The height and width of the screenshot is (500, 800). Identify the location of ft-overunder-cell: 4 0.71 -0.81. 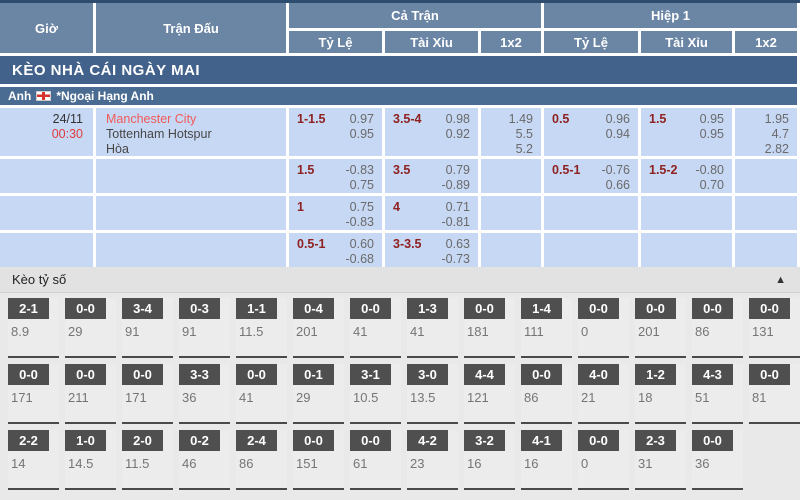
(431, 213).